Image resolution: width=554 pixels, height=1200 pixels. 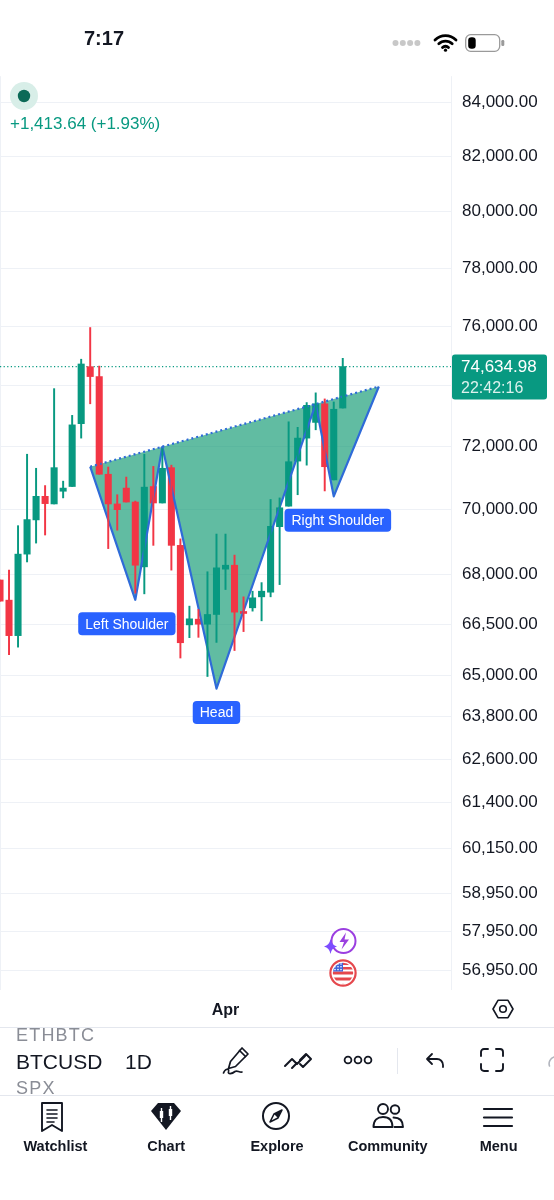 What do you see at coordinates (56, 1035) in the screenshot?
I see `text: ETHBTC` at bounding box center [56, 1035].